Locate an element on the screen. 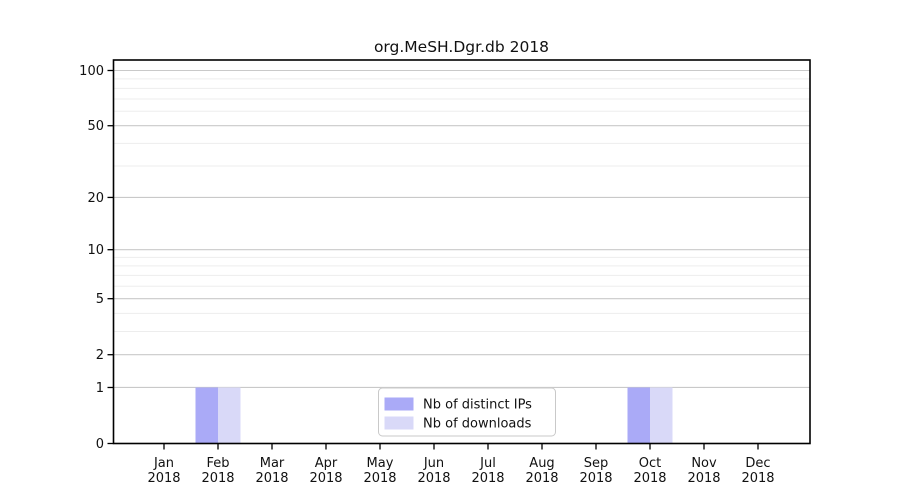  y-tick-label: 10 is located at coordinates (95, 250).